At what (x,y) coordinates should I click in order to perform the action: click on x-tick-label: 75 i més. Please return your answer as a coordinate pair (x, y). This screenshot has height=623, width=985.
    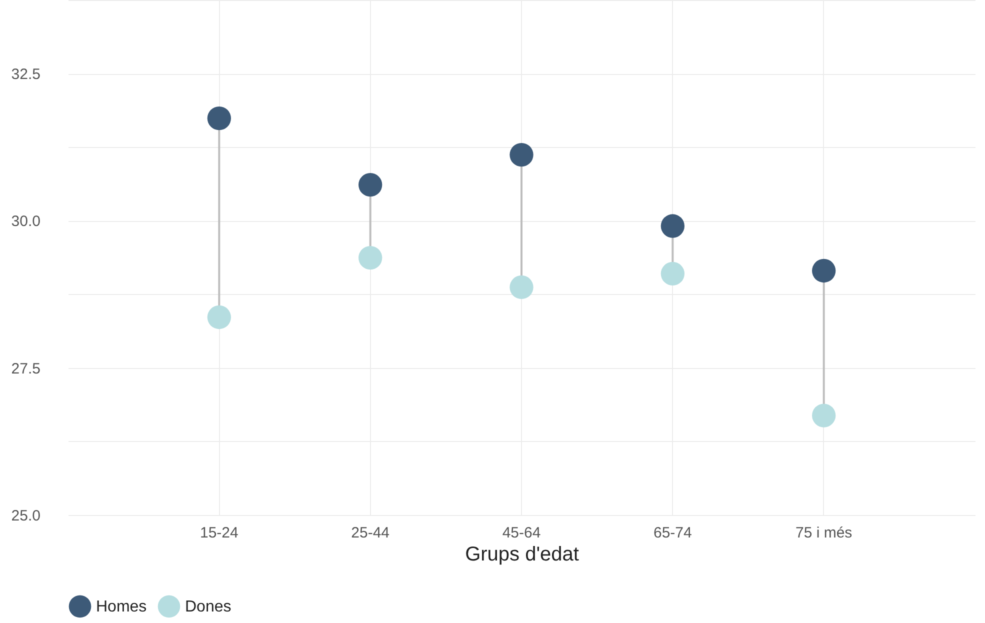
    Looking at the image, I should click on (823, 533).